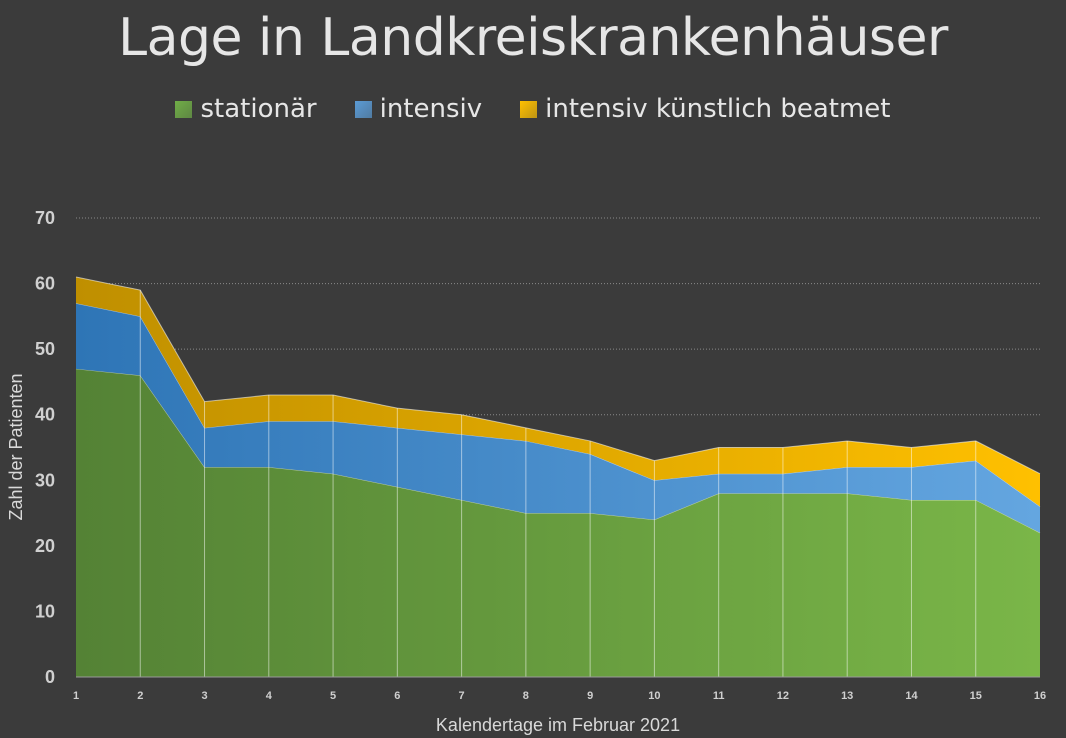 Image resolution: width=1066 pixels, height=738 pixels. Describe the element at coordinates (718, 109) in the screenshot. I see `legend-label: intensiv künstlich beatmet` at that location.